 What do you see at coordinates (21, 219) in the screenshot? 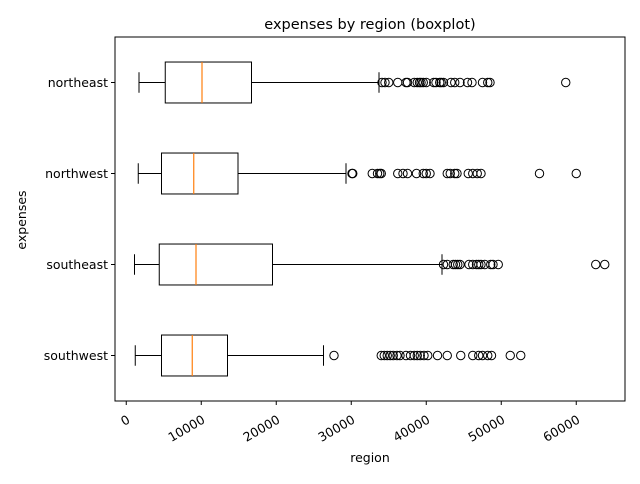
I see `y-axis-label: expenses` at bounding box center [21, 219].